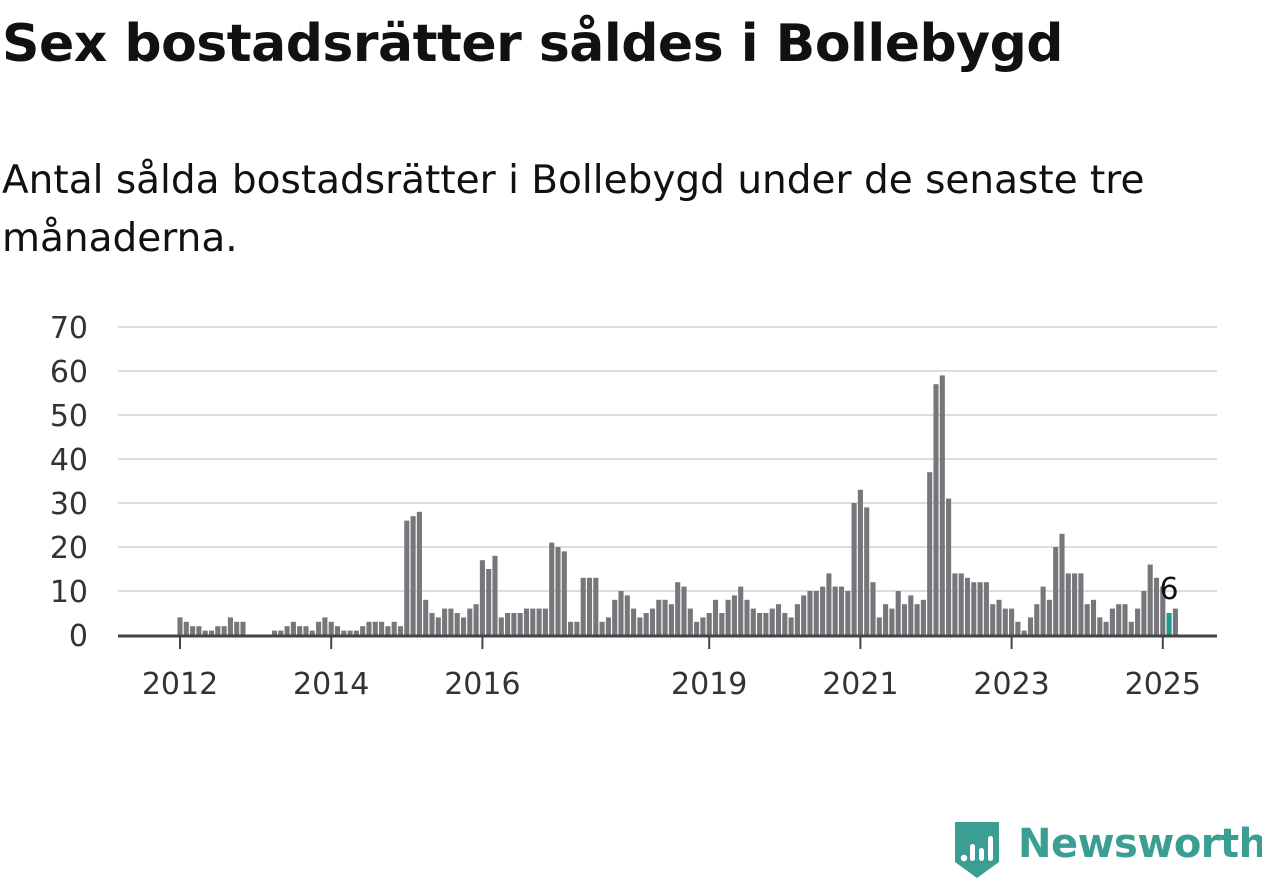 This screenshot has height=880, width=1262. I want to click on y-tick-label: 20, so click(69, 548).